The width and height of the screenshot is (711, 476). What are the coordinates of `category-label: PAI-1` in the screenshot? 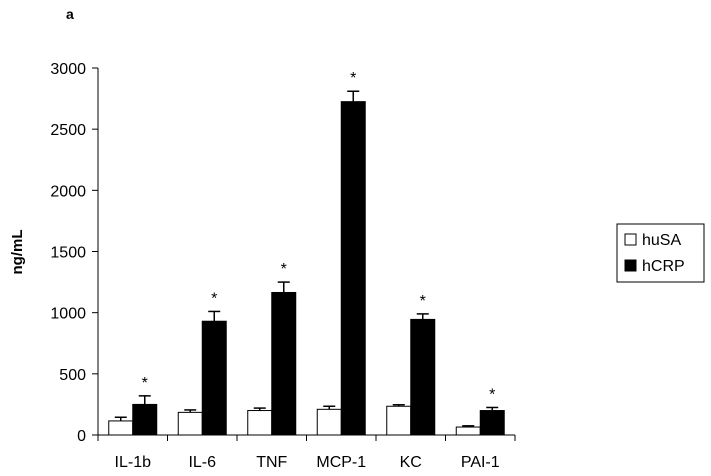 It's located at (480, 462).